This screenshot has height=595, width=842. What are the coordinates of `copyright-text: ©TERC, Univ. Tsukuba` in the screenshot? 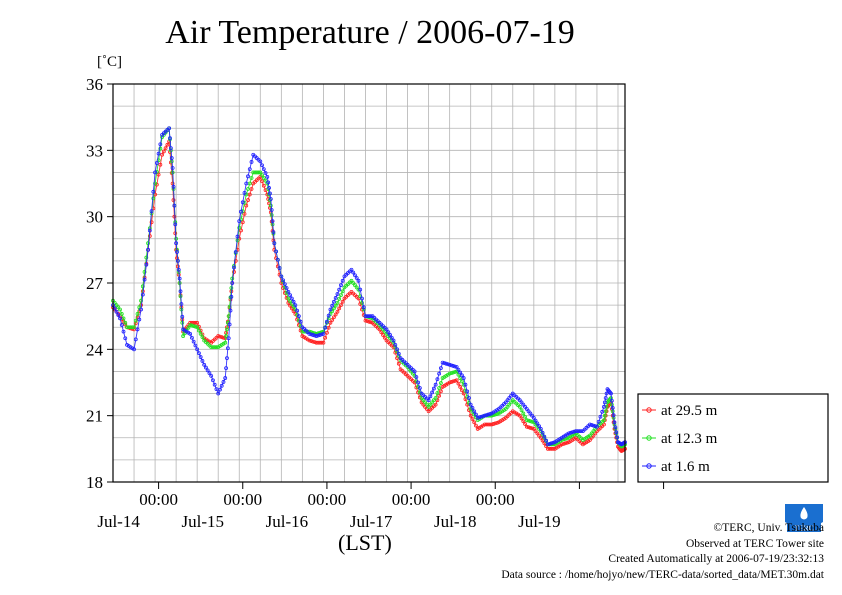 It's located at (768, 528).